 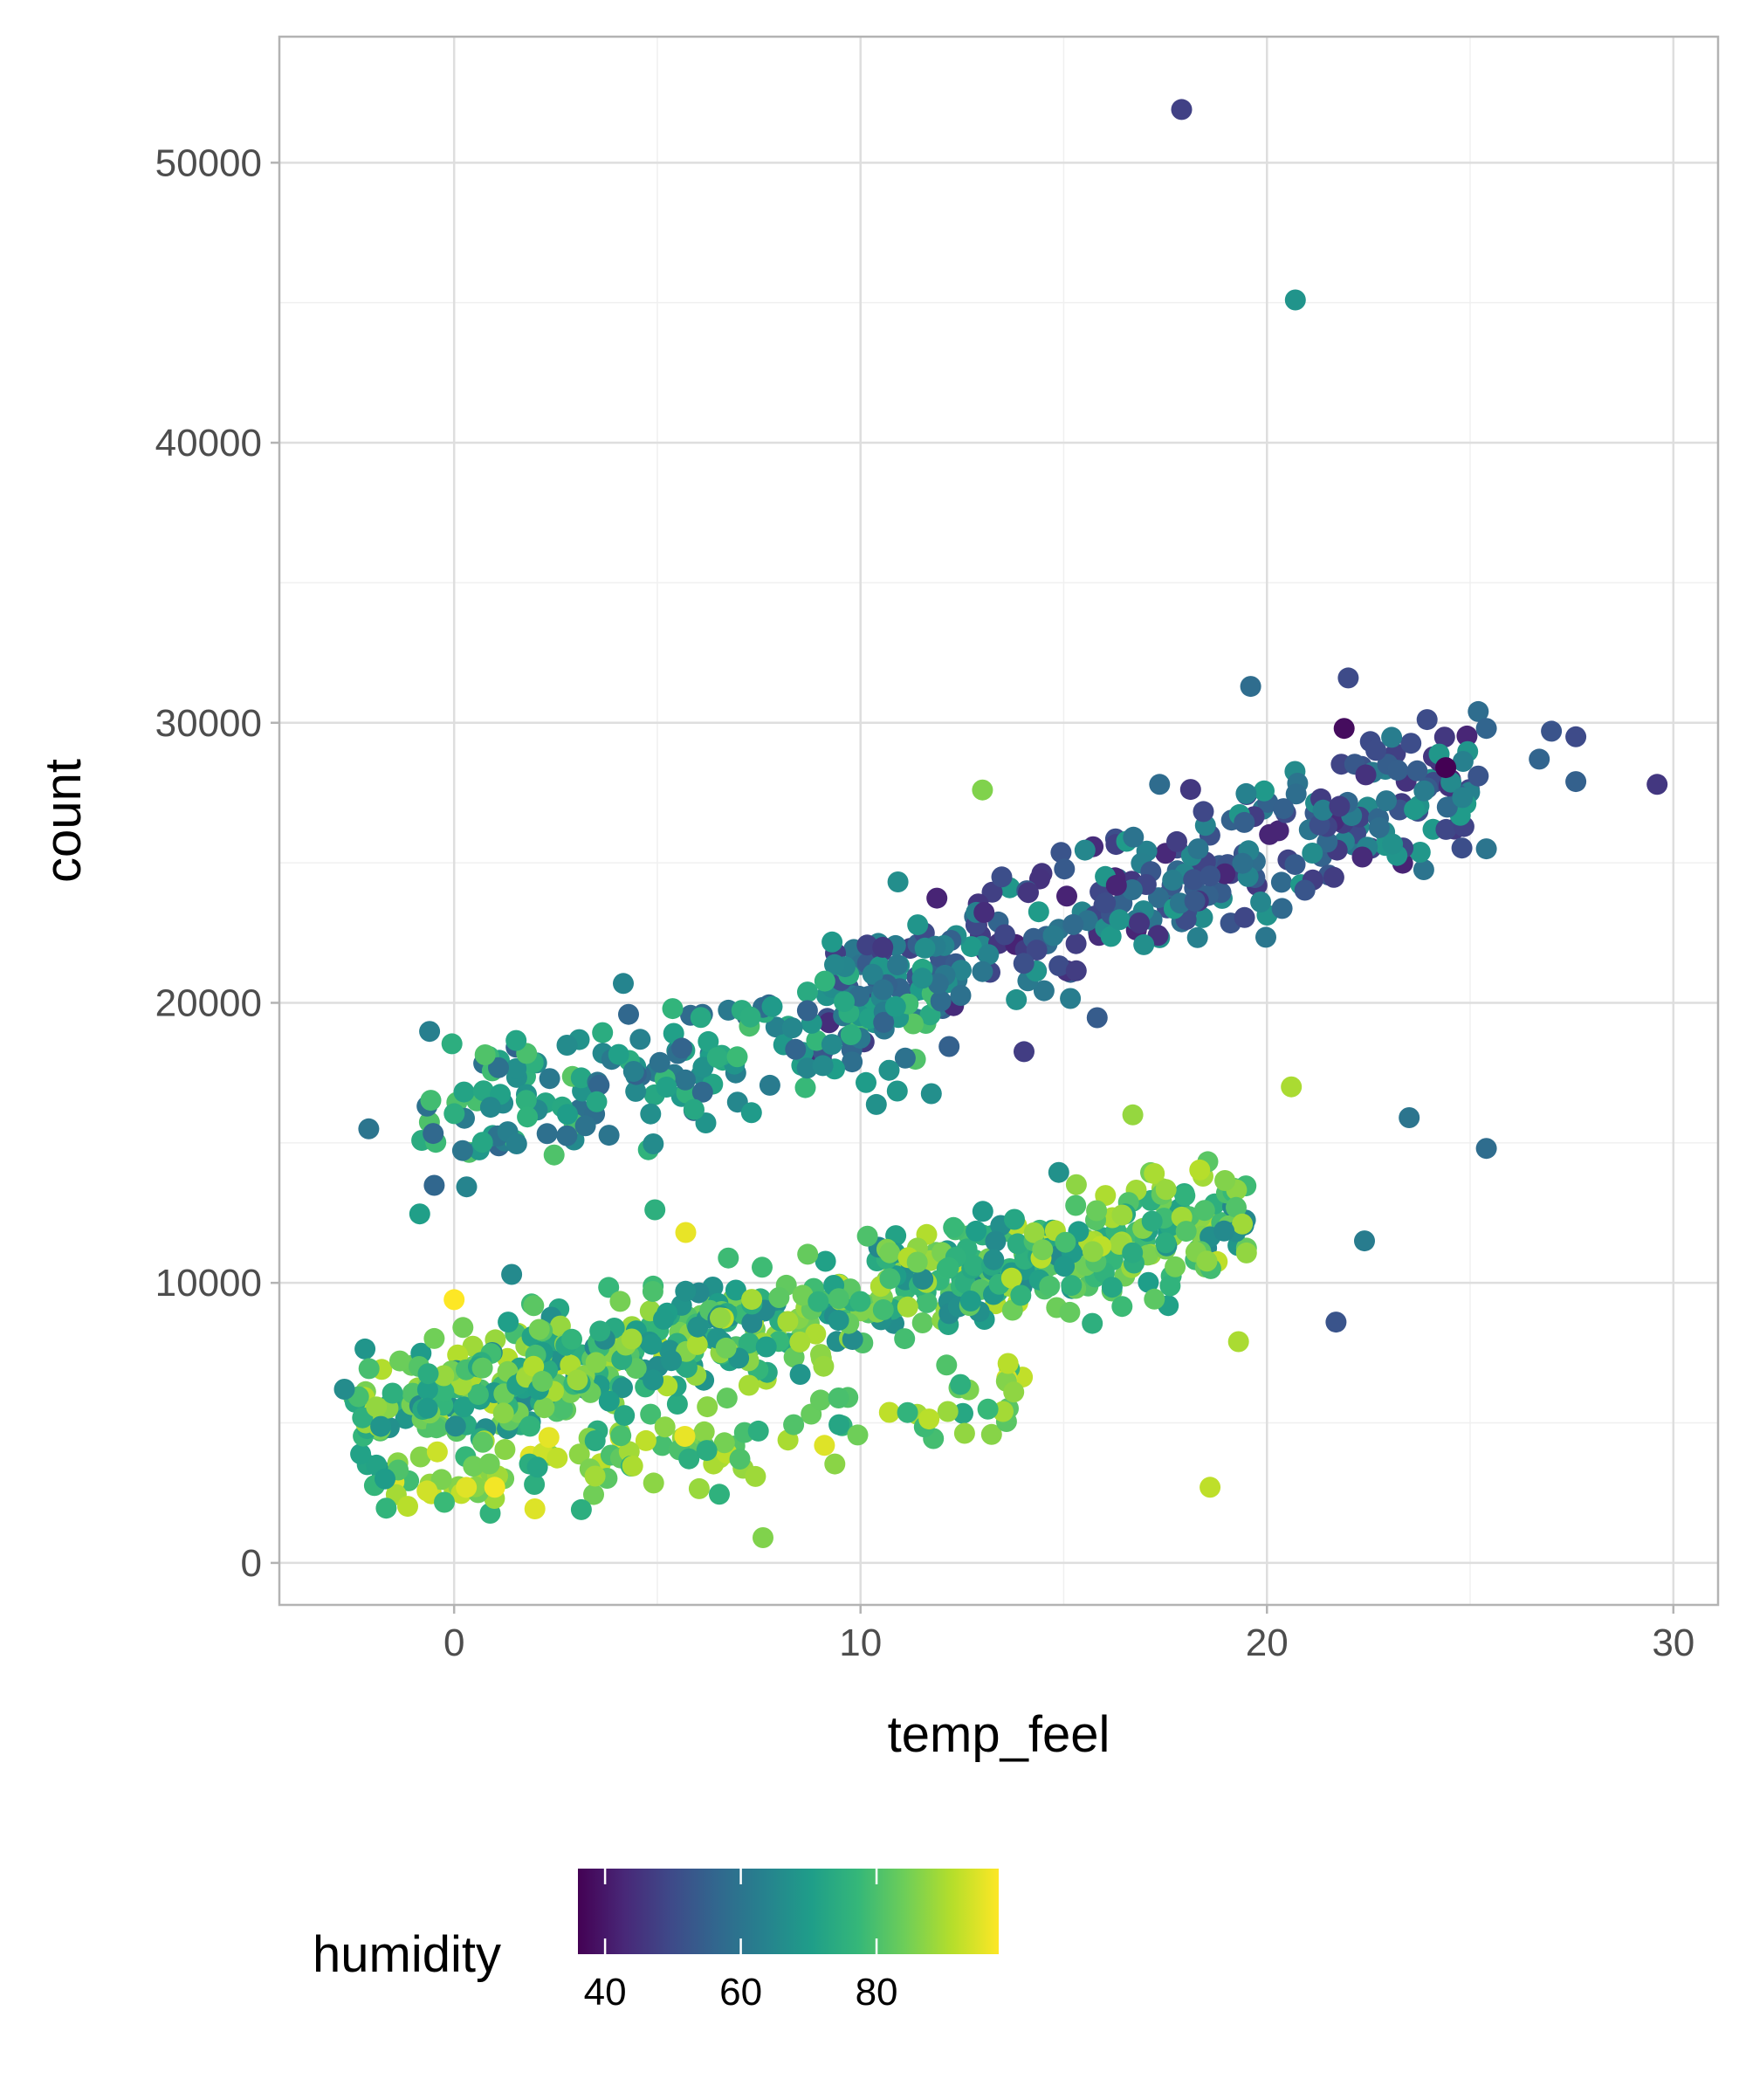 I want to click on y-tick-label: 10000, so click(x=208, y=1283).